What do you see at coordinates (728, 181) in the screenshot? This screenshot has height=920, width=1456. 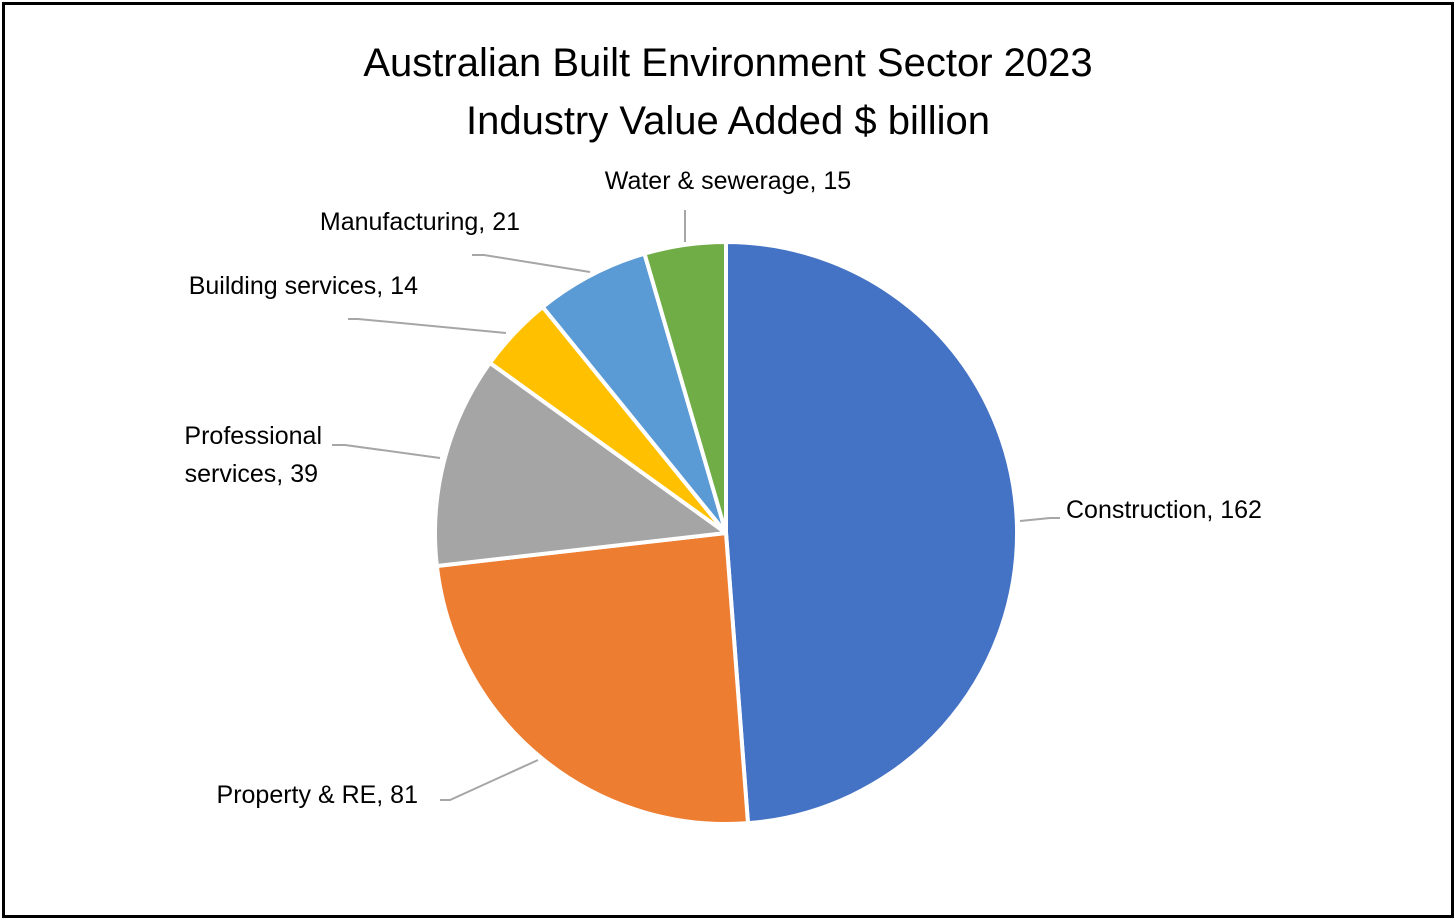 I see `data-label-water-sewerage: Water & sewerage, 15` at bounding box center [728, 181].